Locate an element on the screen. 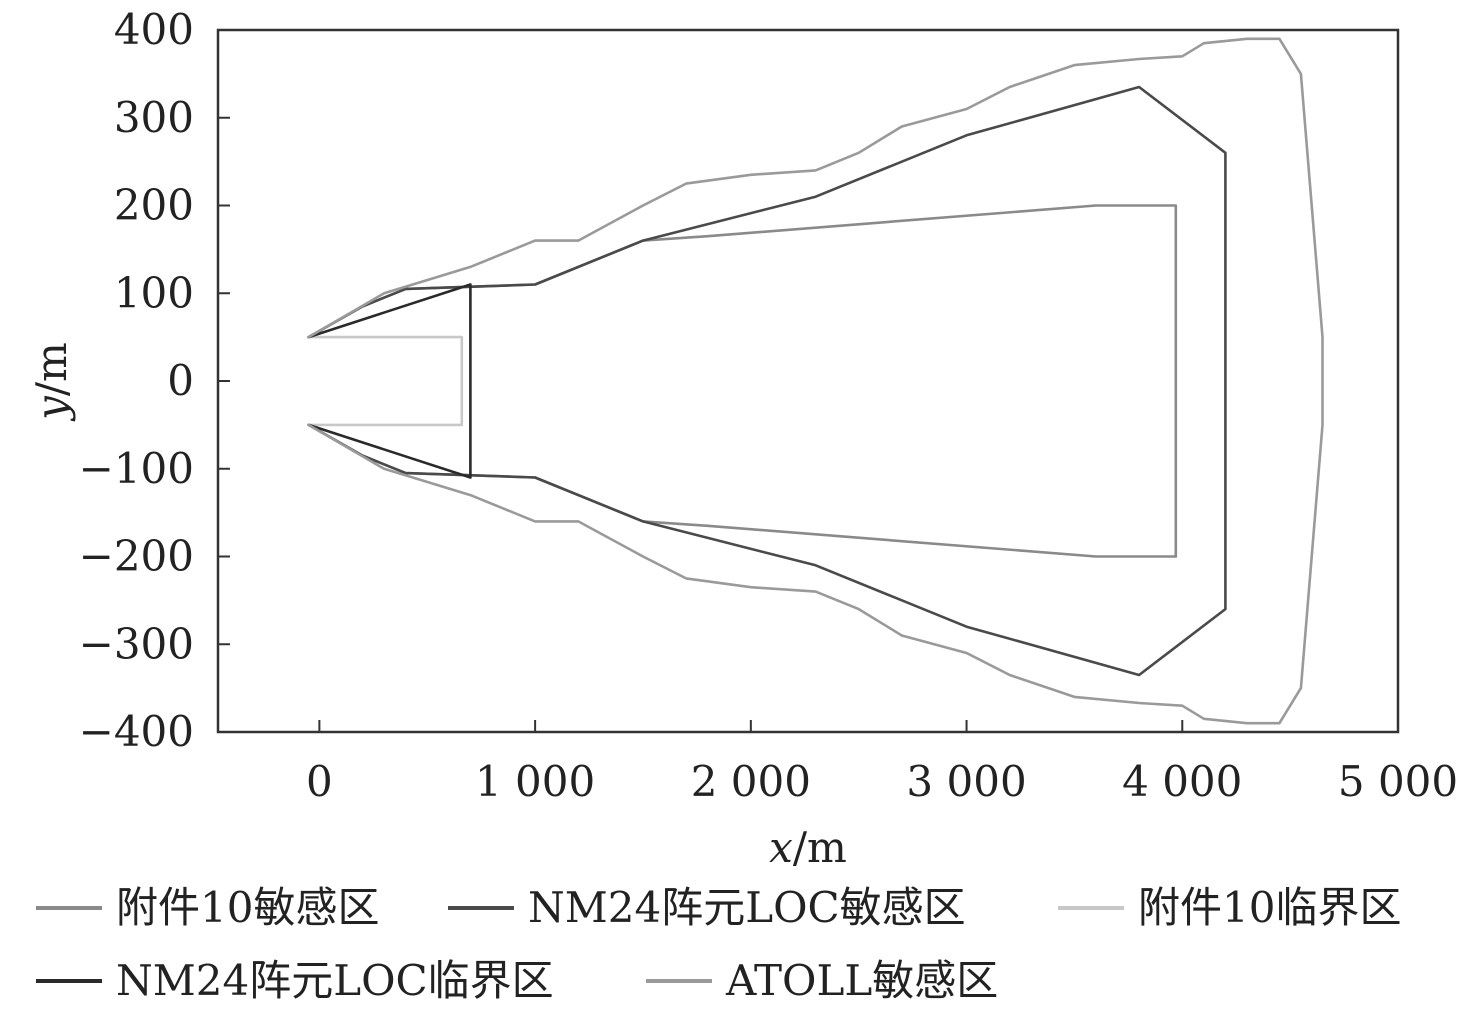  y-tick-label: −100 is located at coordinates (136, 468).